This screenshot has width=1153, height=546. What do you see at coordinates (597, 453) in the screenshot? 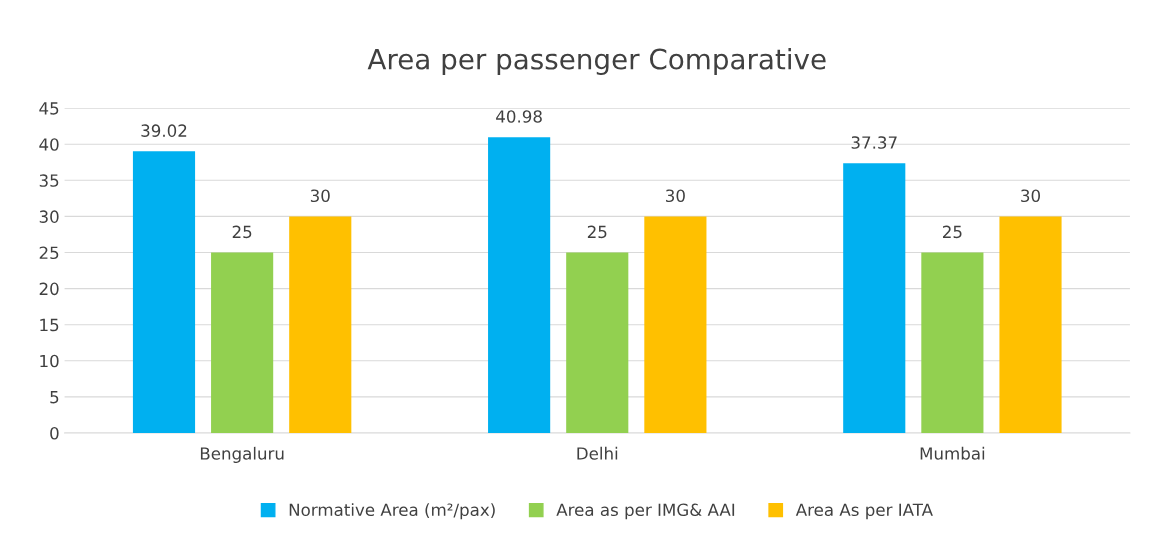
I see `x-tick-label: Delhi` at bounding box center [597, 453].